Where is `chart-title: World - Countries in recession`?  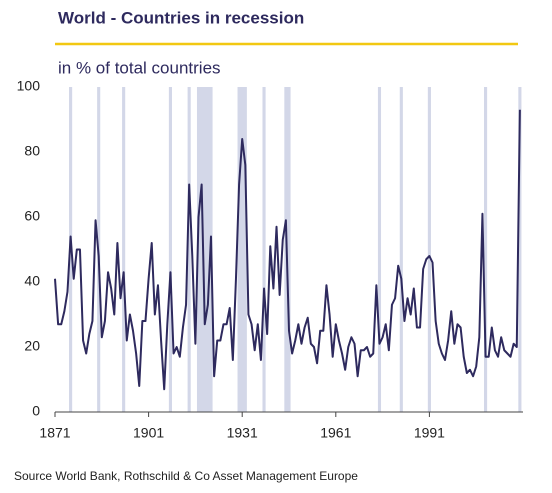
chart-title: World - Countries in recession is located at coordinates (181, 17).